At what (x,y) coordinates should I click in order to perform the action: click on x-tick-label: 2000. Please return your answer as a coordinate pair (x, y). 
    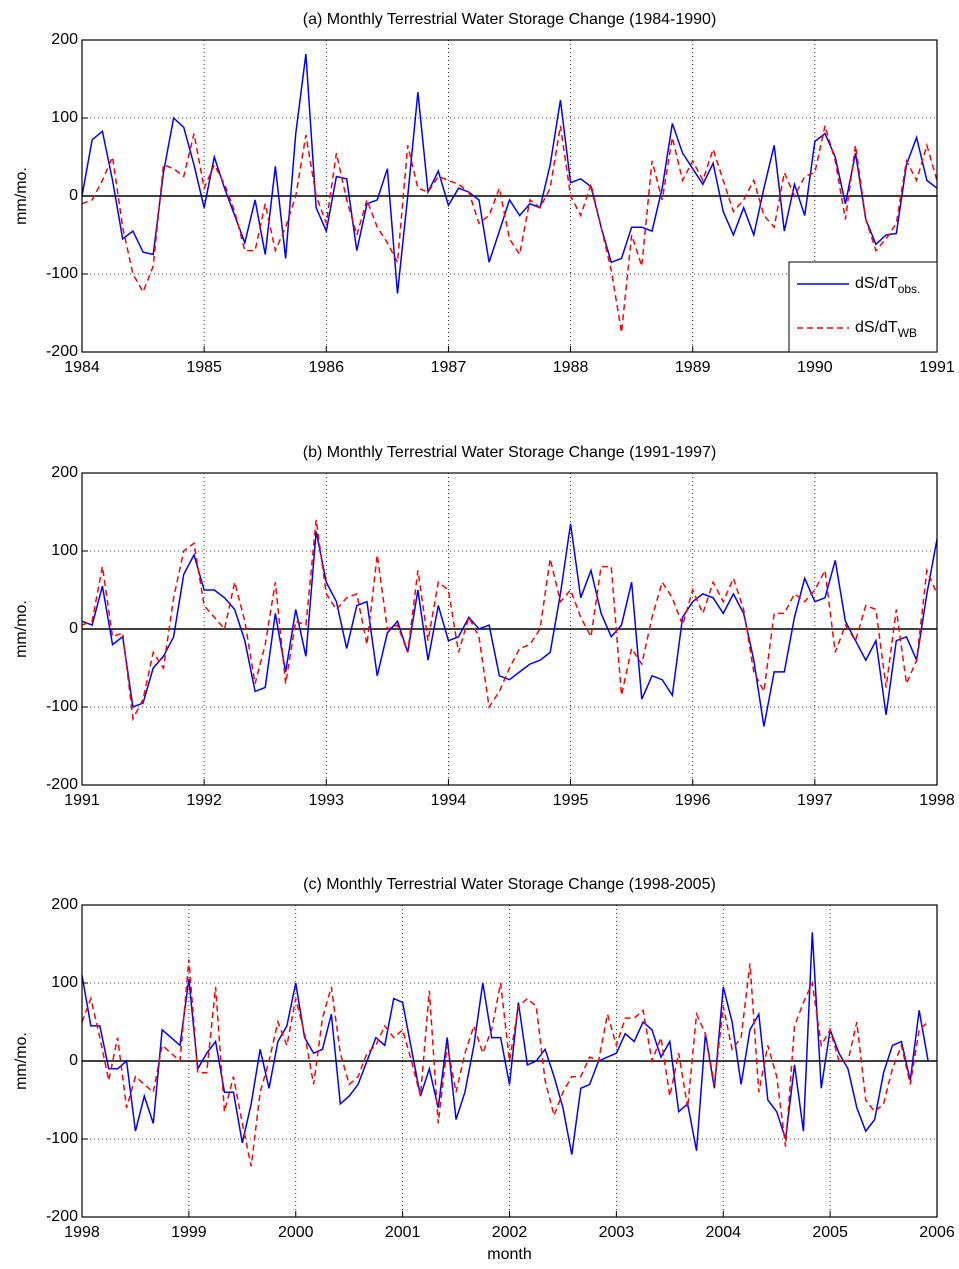
    Looking at the image, I should click on (296, 1232).